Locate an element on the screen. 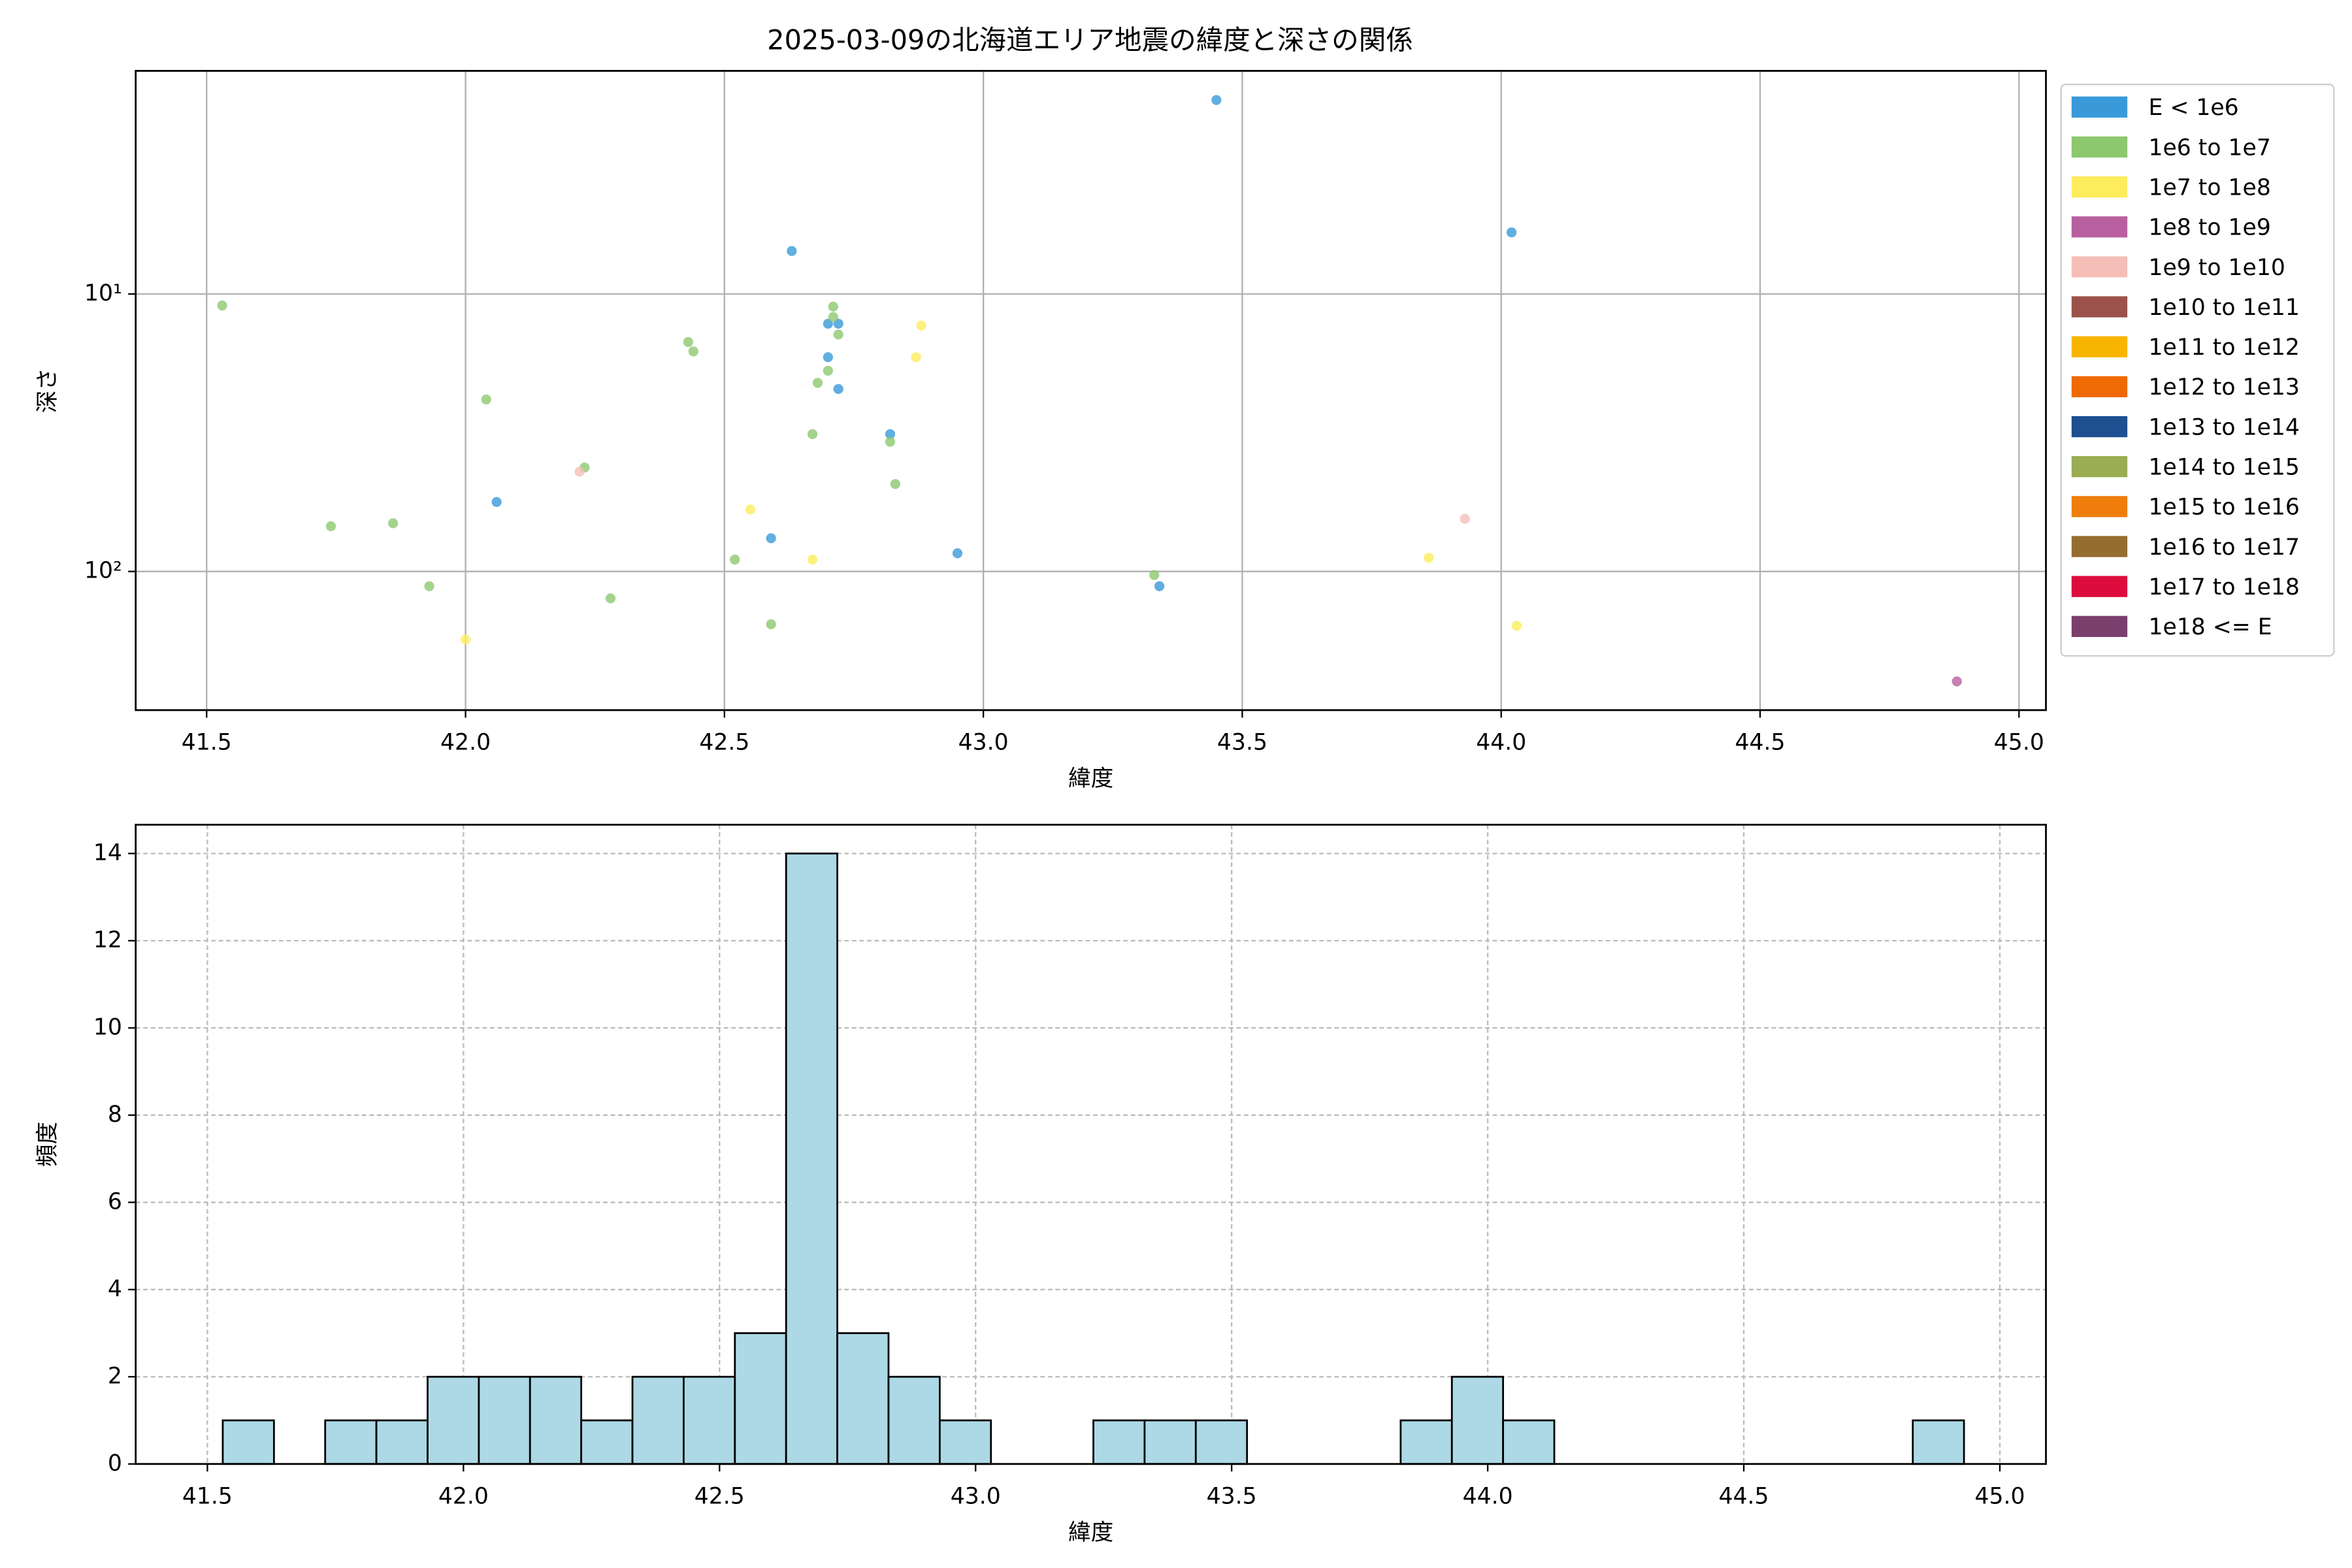 The height and width of the screenshot is (1568, 2352). x-tick-label: 43.5 is located at coordinates (1232, 1497).